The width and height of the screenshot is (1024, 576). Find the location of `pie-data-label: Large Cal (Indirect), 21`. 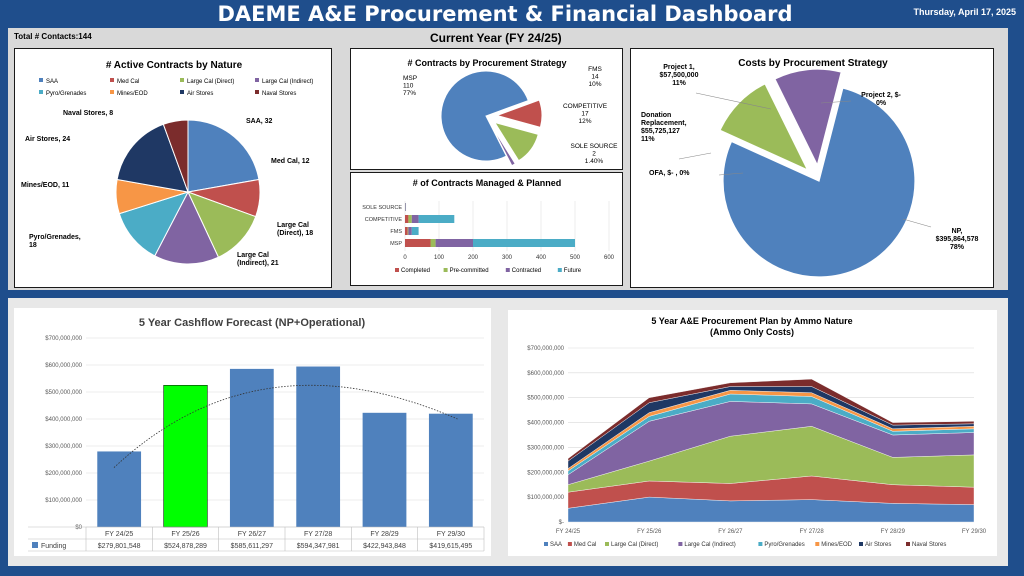

pie-data-label: Large Cal (Indirect), 21 is located at coordinates (258, 259).